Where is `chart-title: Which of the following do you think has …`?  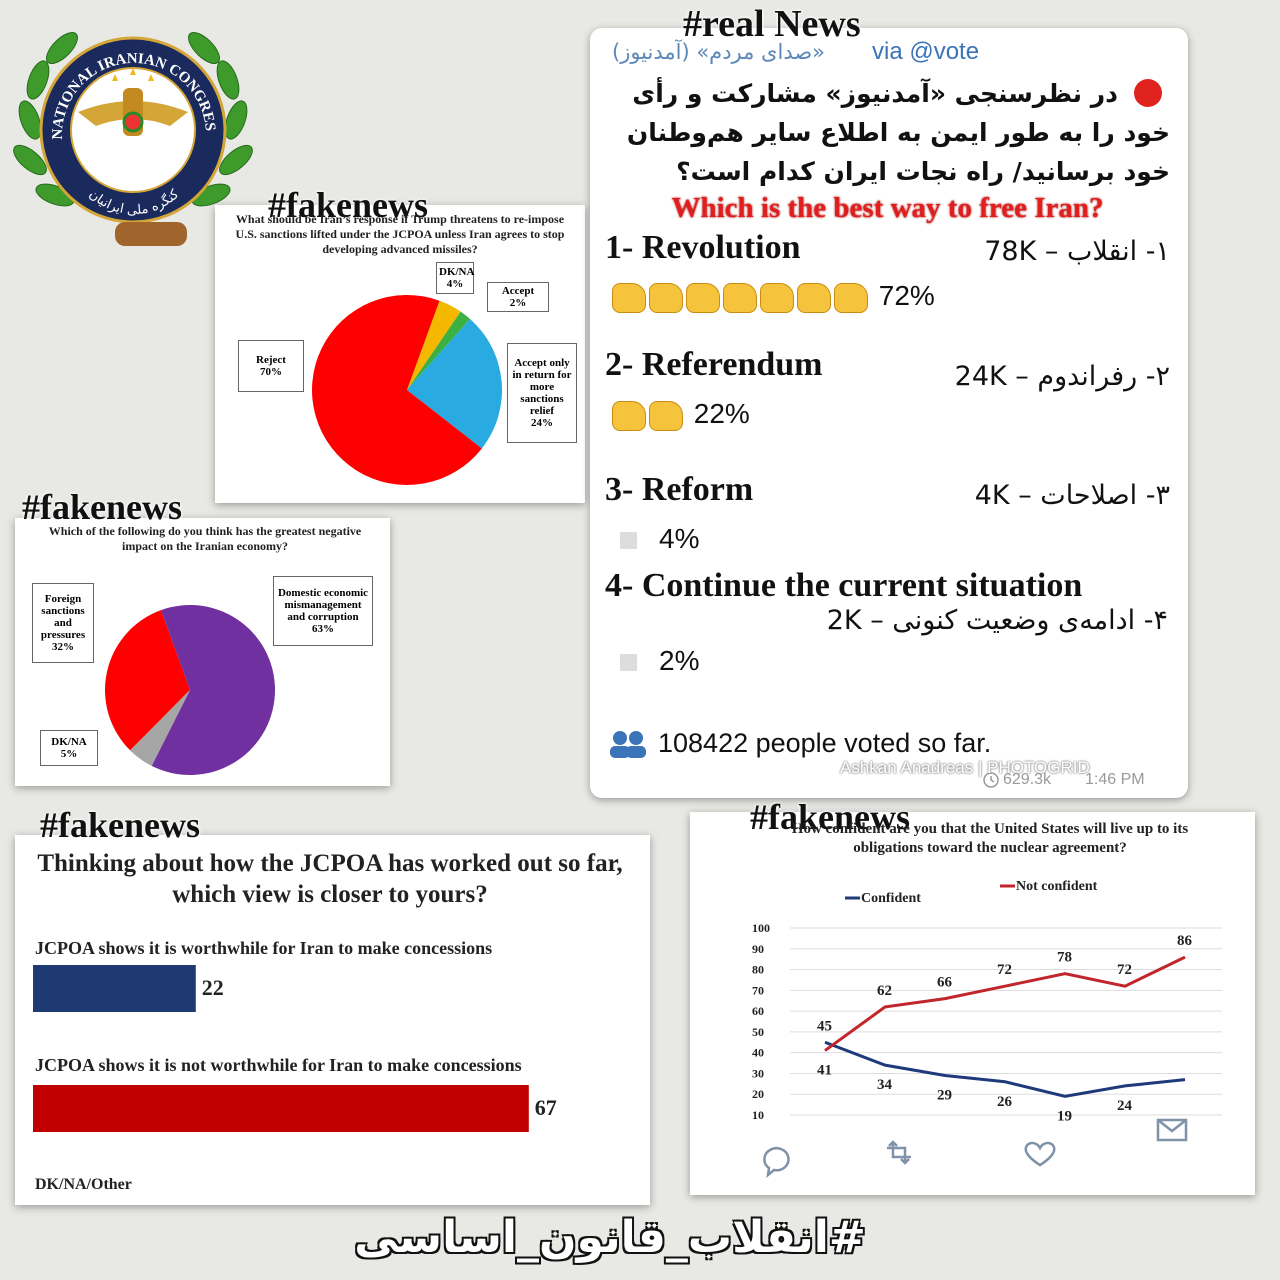 chart-title: Which of the following do you think has … is located at coordinates (205, 538).